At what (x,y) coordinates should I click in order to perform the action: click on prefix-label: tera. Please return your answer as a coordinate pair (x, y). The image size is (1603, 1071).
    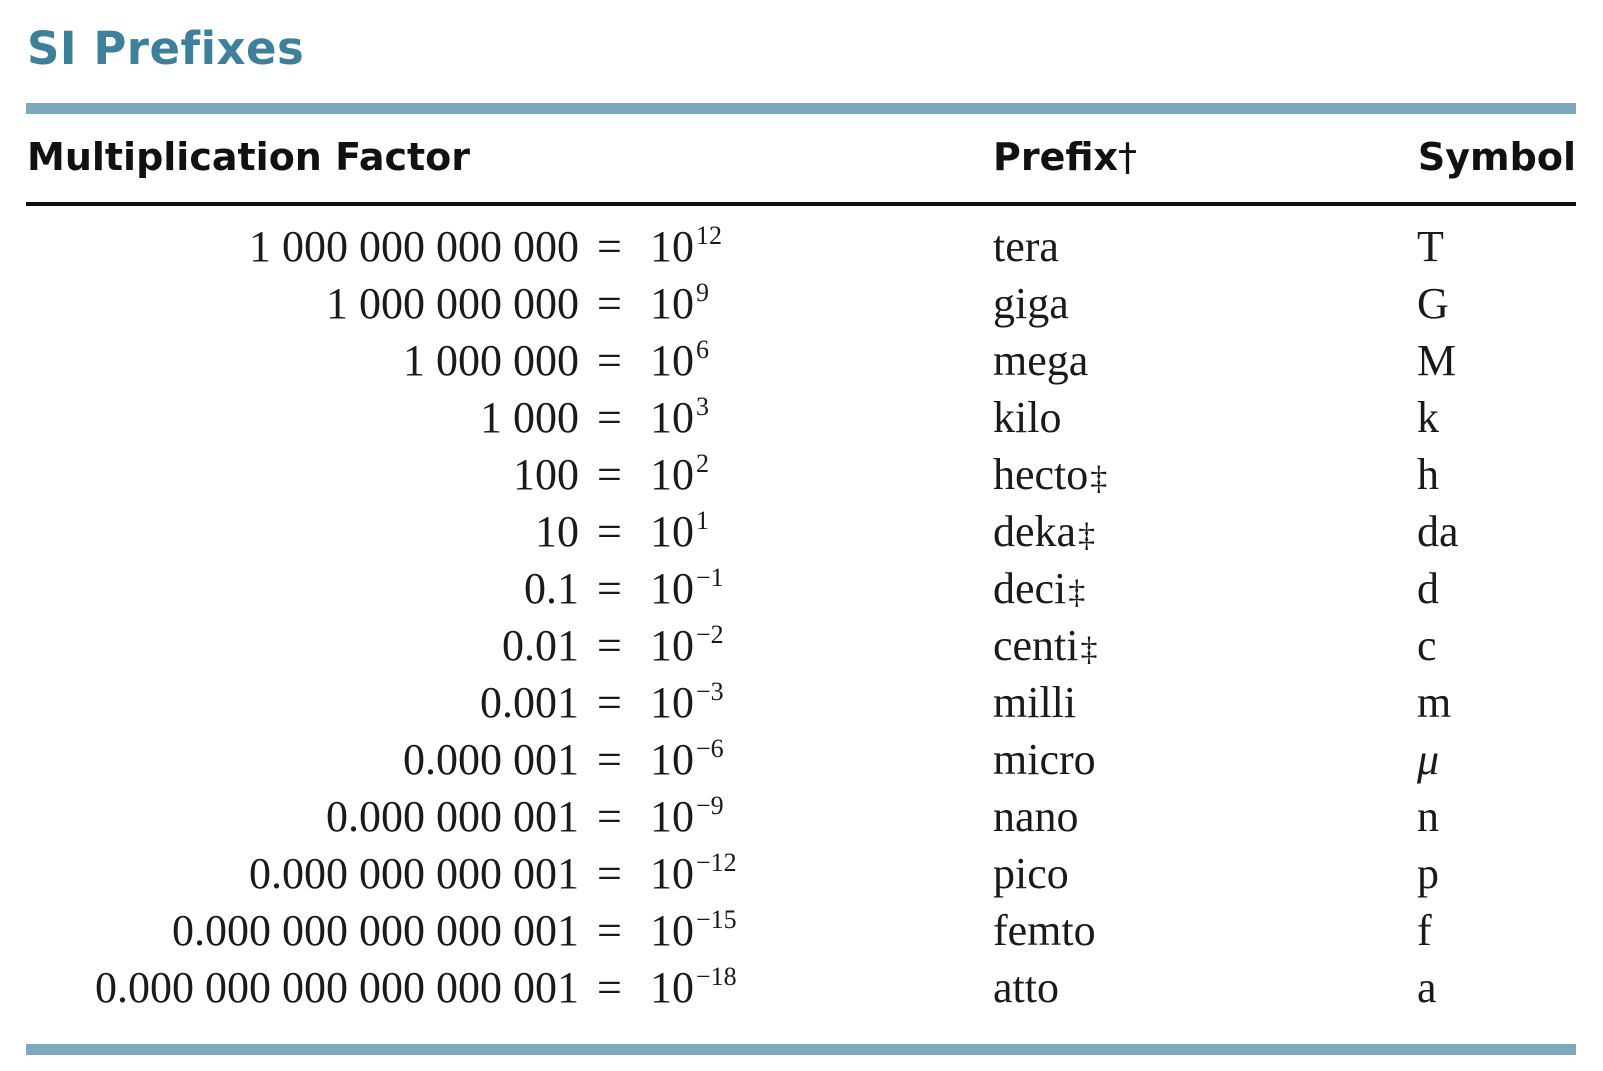
    Looking at the image, I should click on (1026, 246).